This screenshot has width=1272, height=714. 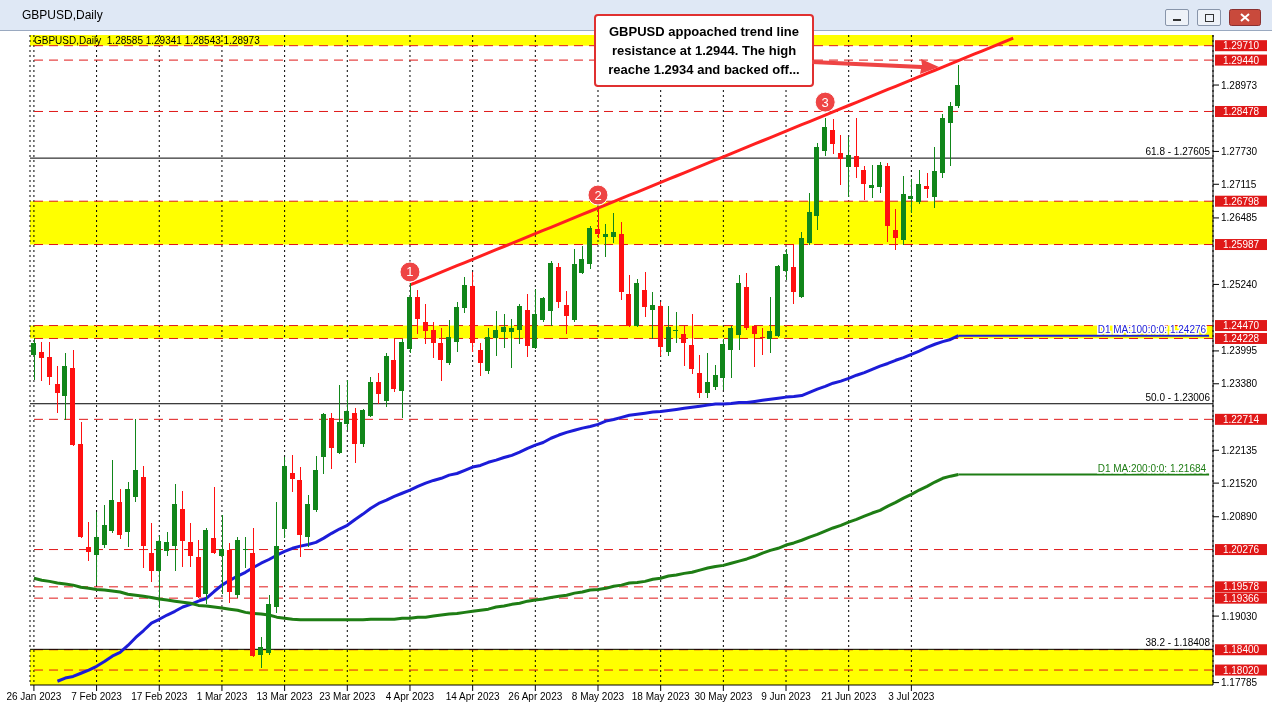 I want to click on ref-line-label: 1.29710, so click(x=1241, y=46).